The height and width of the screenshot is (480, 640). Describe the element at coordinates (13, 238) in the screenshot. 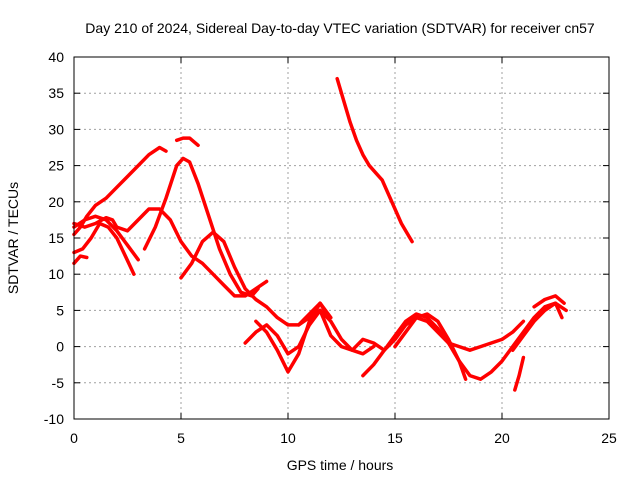

I see `y-axis-label: SDTVAR / TECUs` at that location.